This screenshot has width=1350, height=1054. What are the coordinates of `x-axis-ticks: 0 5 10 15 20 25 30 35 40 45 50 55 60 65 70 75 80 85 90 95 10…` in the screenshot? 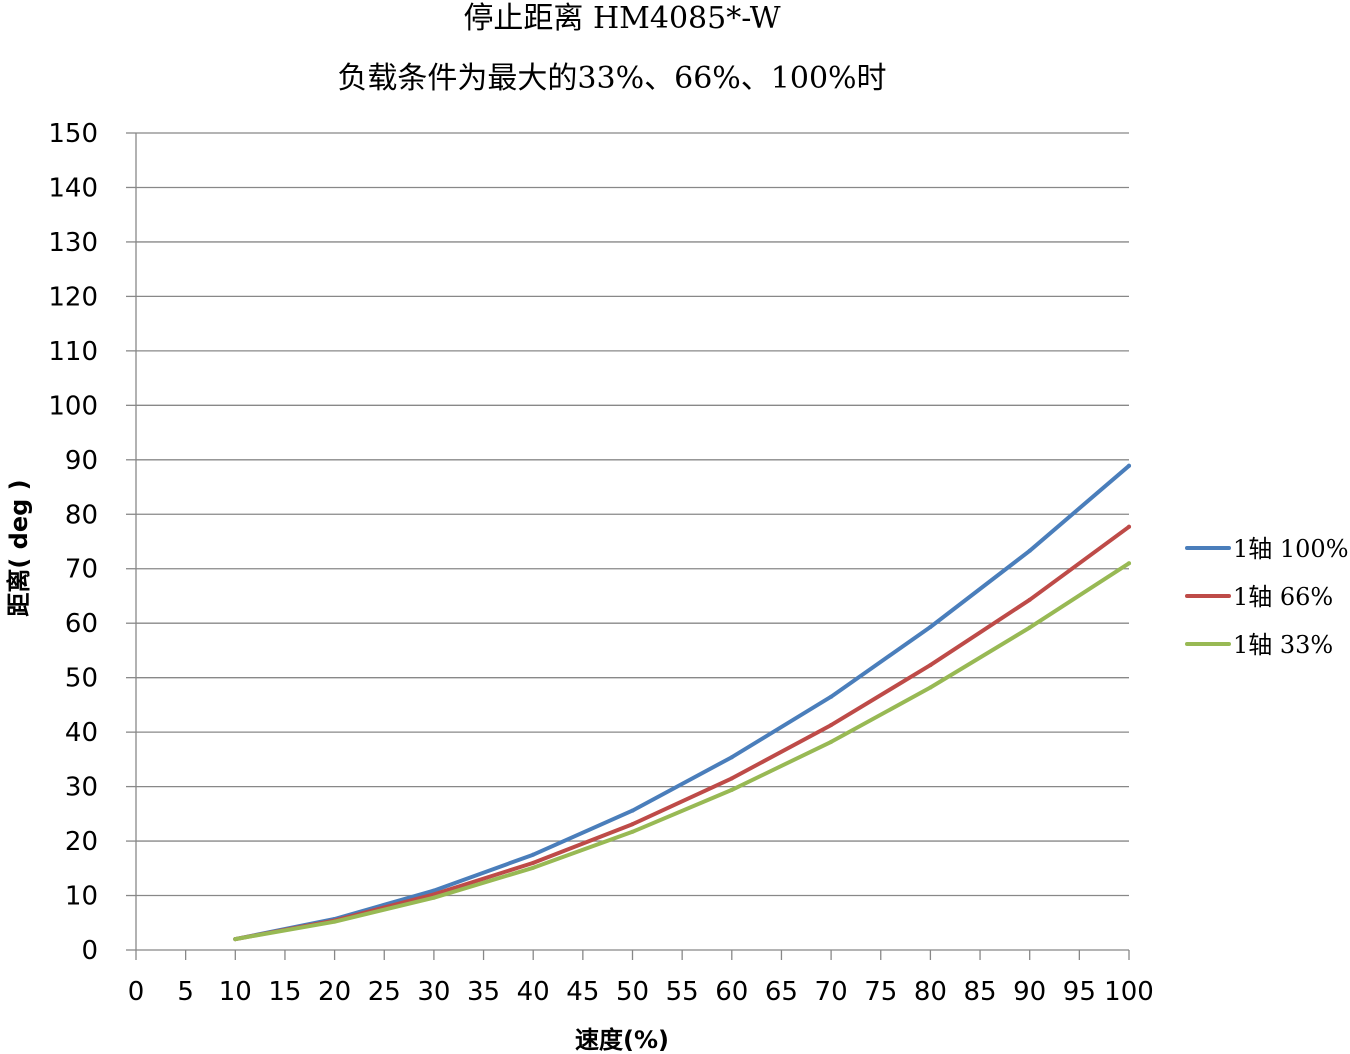 It's located at (641, 978).